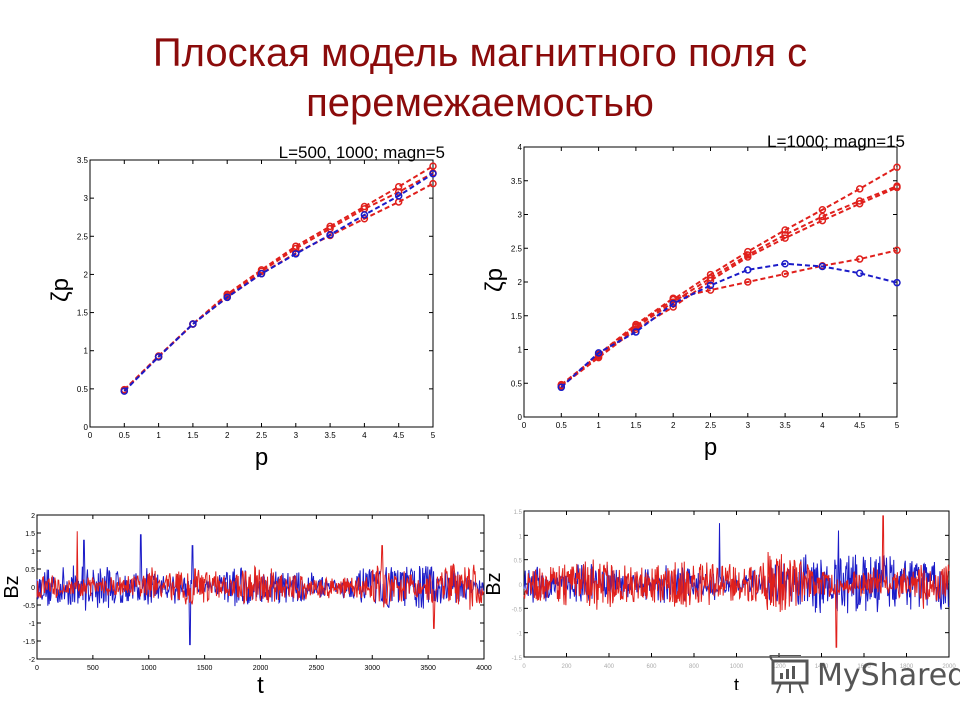  I want to click on y-tick-label: 3.5, so click(517, 181).